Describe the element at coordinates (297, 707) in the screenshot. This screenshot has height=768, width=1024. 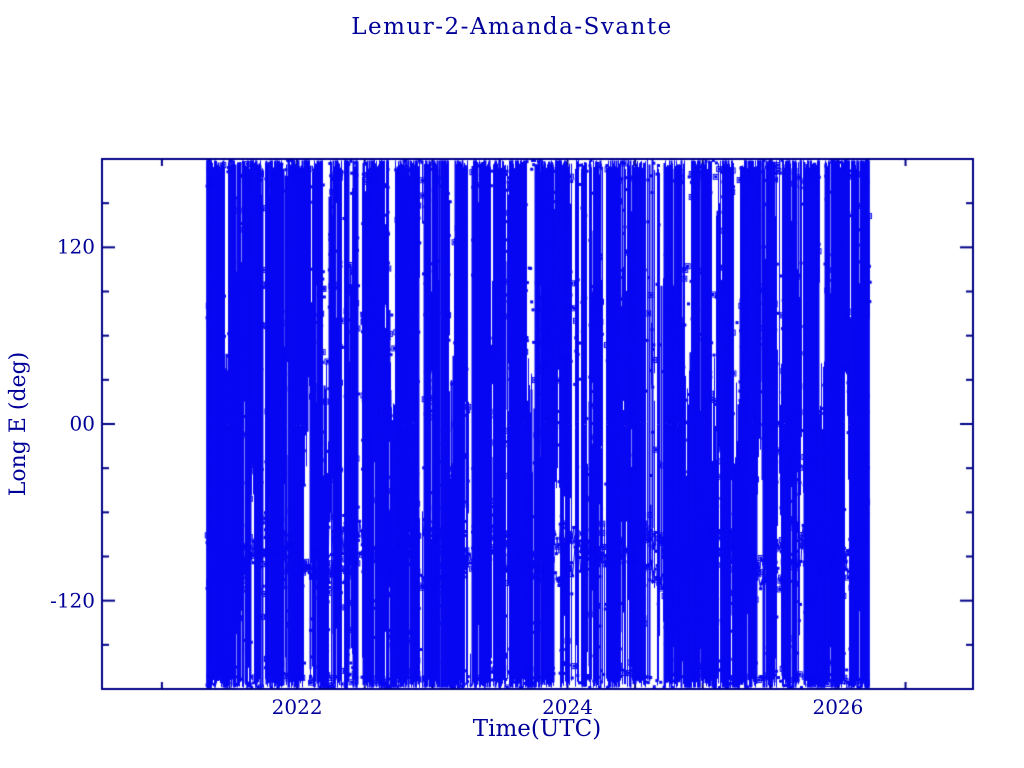
I see `x-tick-label: 2022` at that location.